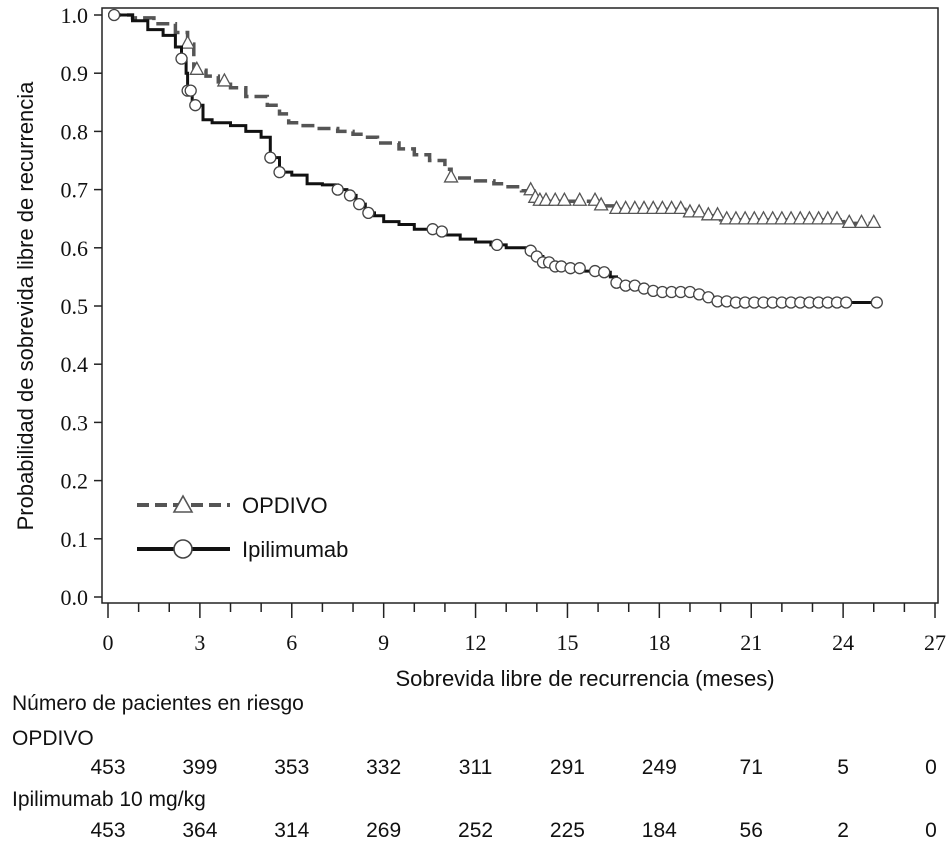 This screenshot has width=948, height=850. What do you see at coordinates (292, 830) in the screenshot?
I see `risk-count: 314` at bounding box center [292, 830].